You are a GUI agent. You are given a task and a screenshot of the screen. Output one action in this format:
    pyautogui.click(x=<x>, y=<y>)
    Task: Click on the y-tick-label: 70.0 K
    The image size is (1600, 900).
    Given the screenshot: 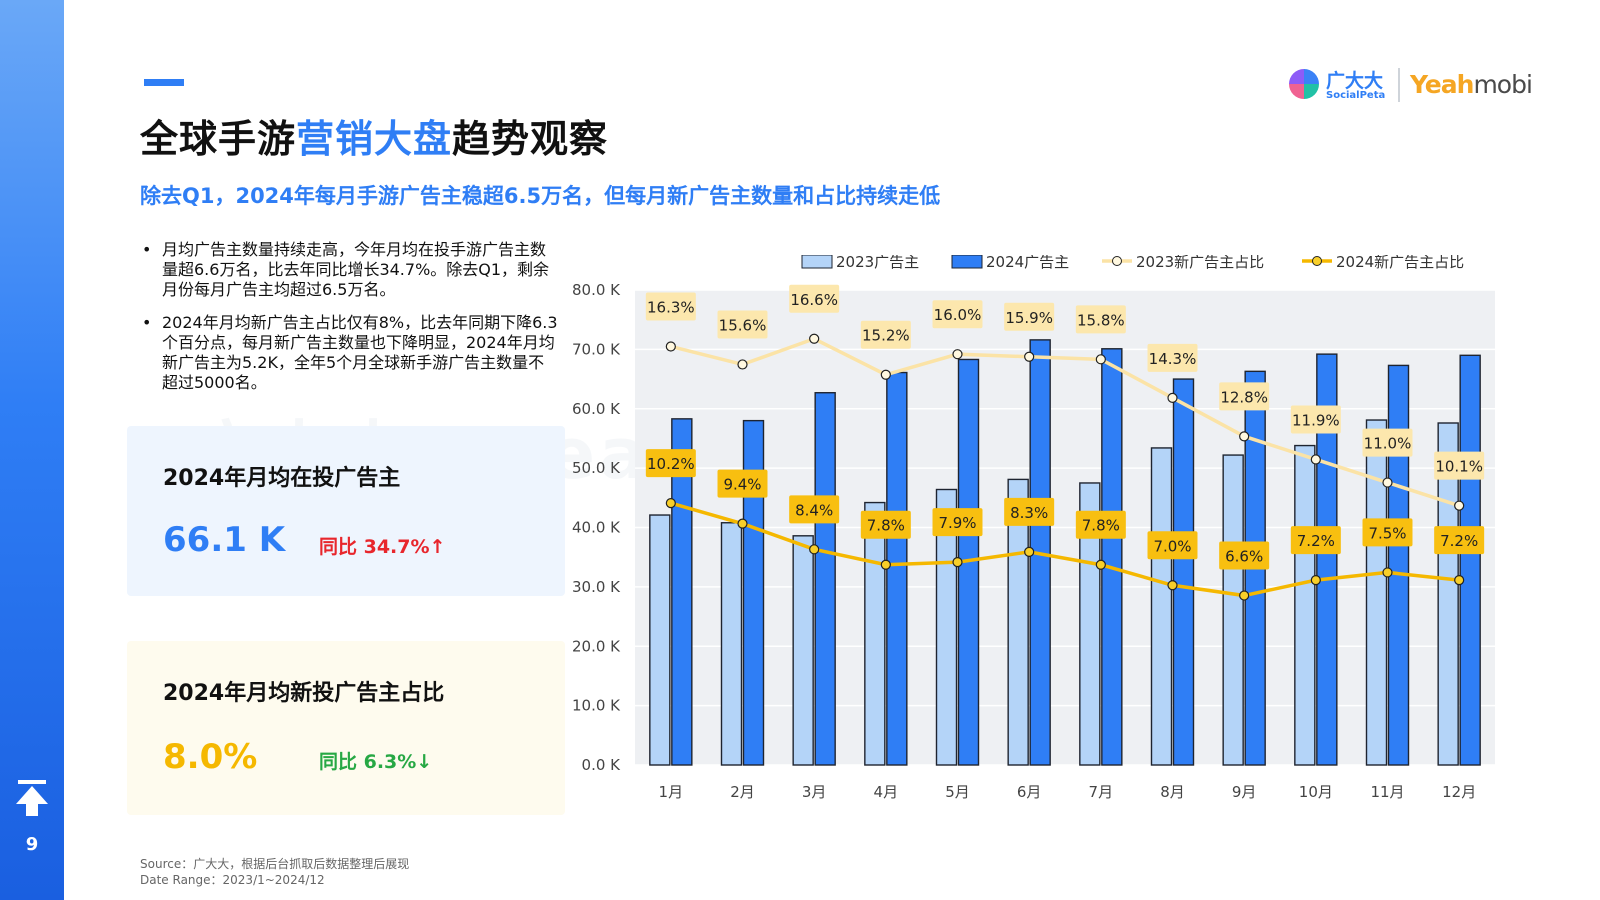 What is the action you would take?
    pyautogui.click(x=596, y=349)
    